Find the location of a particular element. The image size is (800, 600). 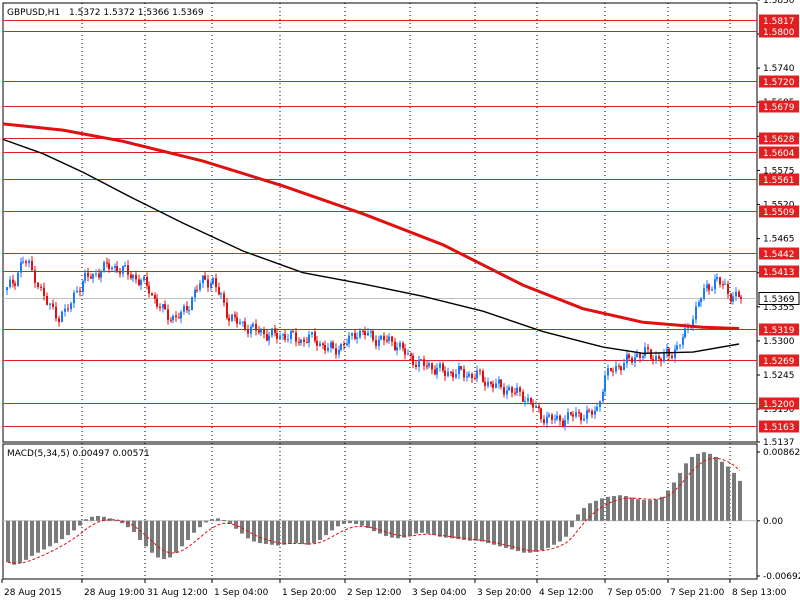

price-tick-label: 1.5355 is located at coordinates (779, 308).